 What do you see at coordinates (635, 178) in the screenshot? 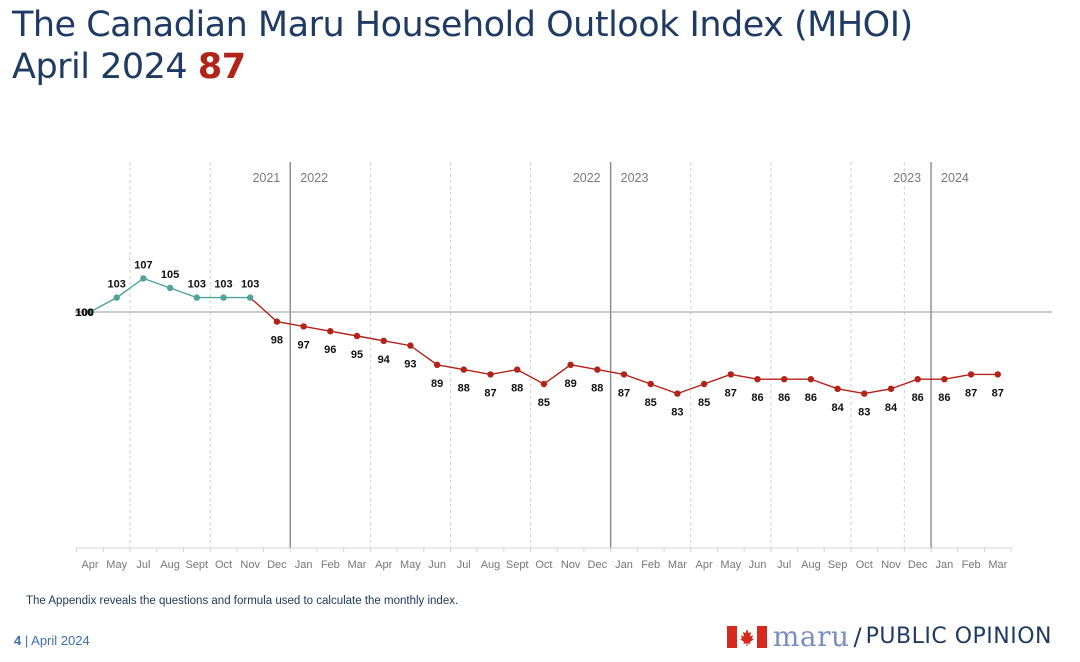
I see `year-label-right: 2023` at bounding box center [635, 178].